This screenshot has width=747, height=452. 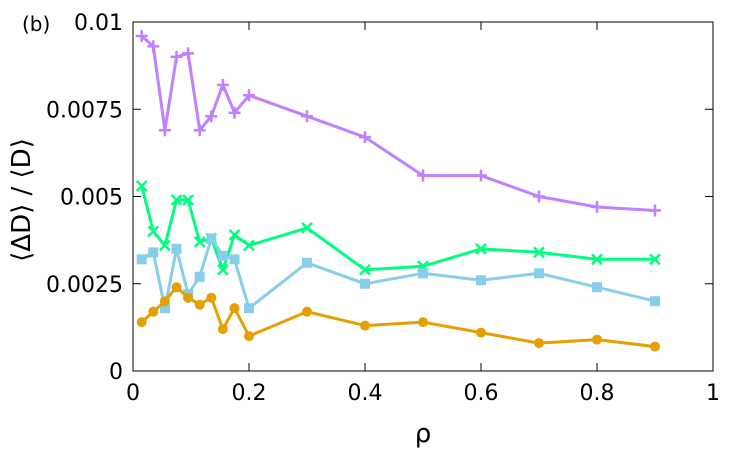 I want to click on x-tick-label: 0.4, so click(x=365, y=393).